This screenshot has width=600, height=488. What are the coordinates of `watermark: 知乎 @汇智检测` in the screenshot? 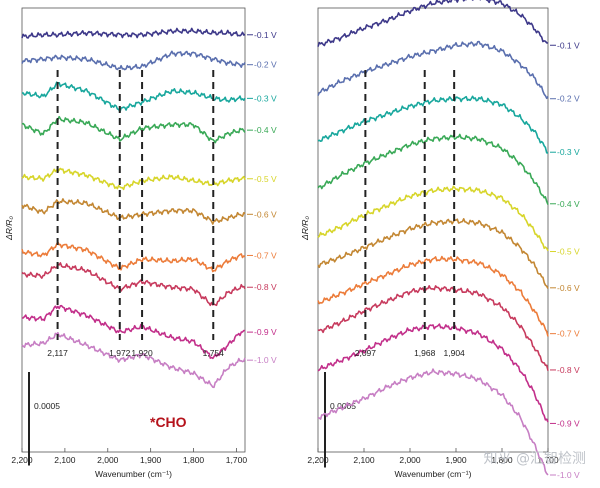 It's located at (534, 459).